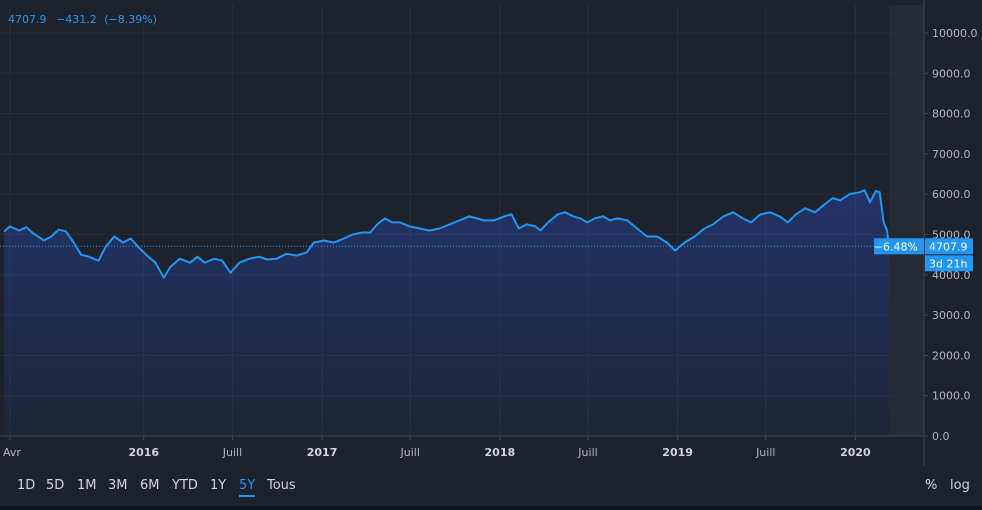 This screenshot has height=510, width=982. Describe the element at coordinates (143, 452) in the screenshot. I see `x-tick-label: 2016` at that location.